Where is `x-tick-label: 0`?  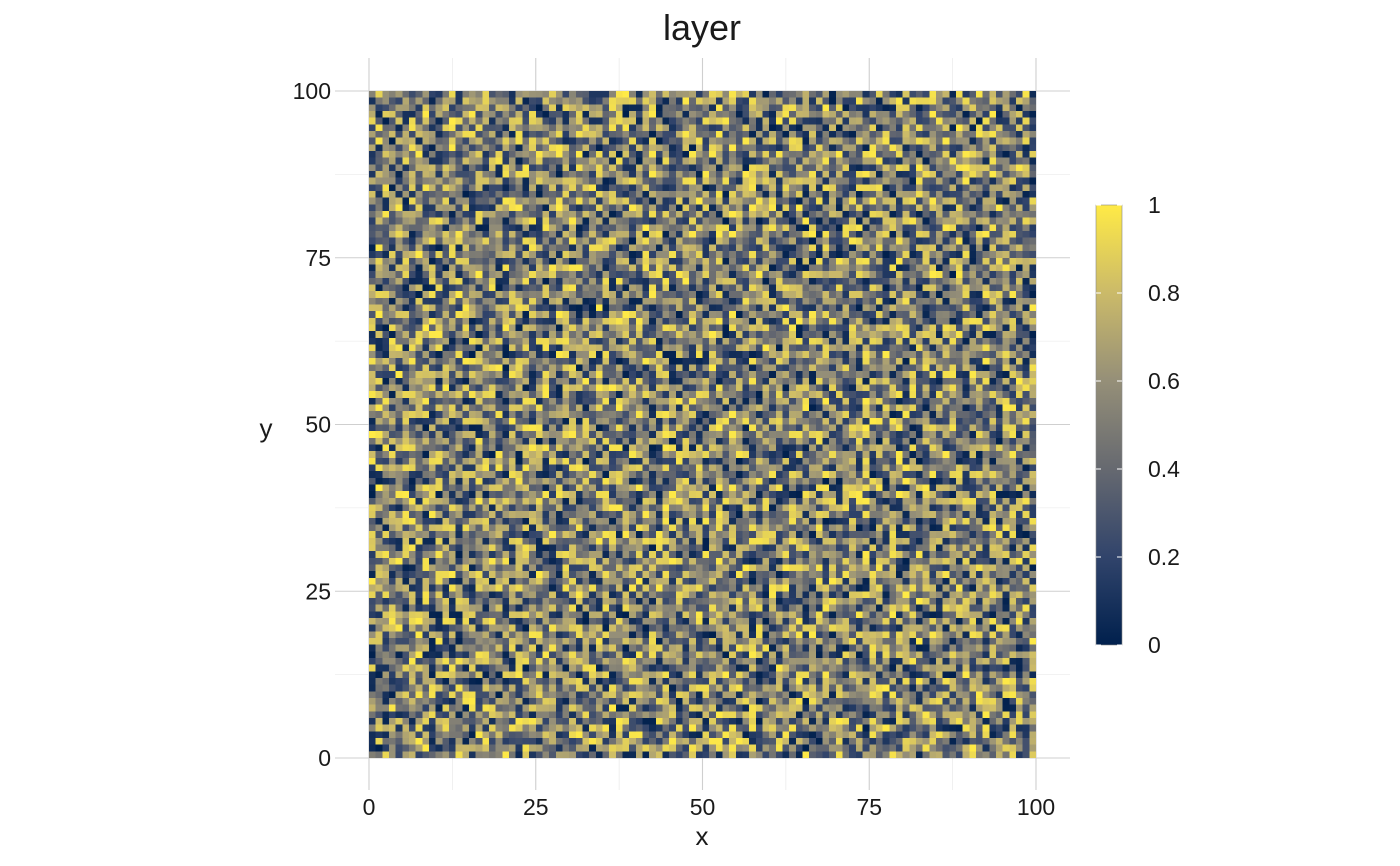
x-tick-label: 0 is located at coordinates (369, 807).